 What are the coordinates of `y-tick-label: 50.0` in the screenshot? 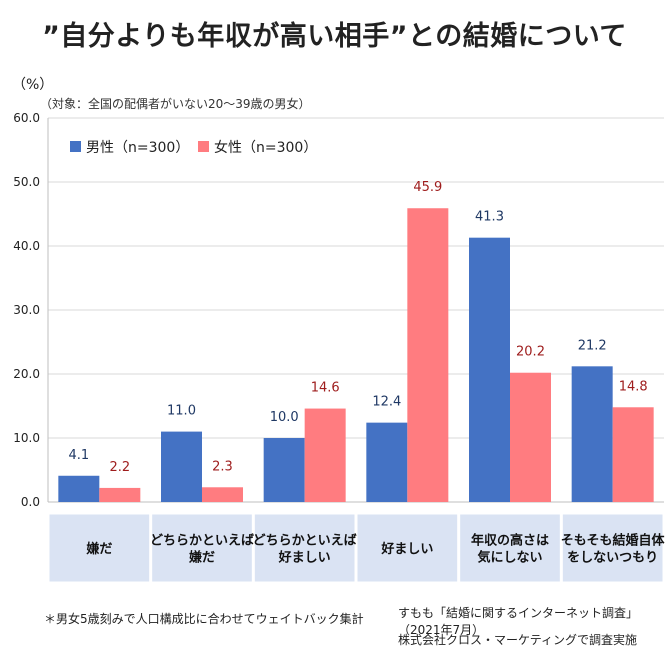 It's located at (26, 182).